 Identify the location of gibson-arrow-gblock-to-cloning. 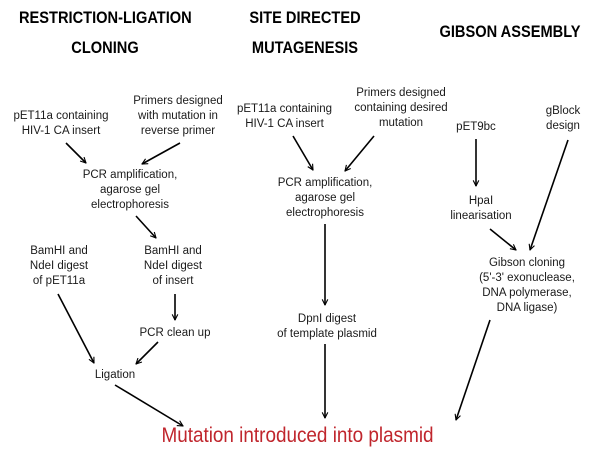
(549, 194).